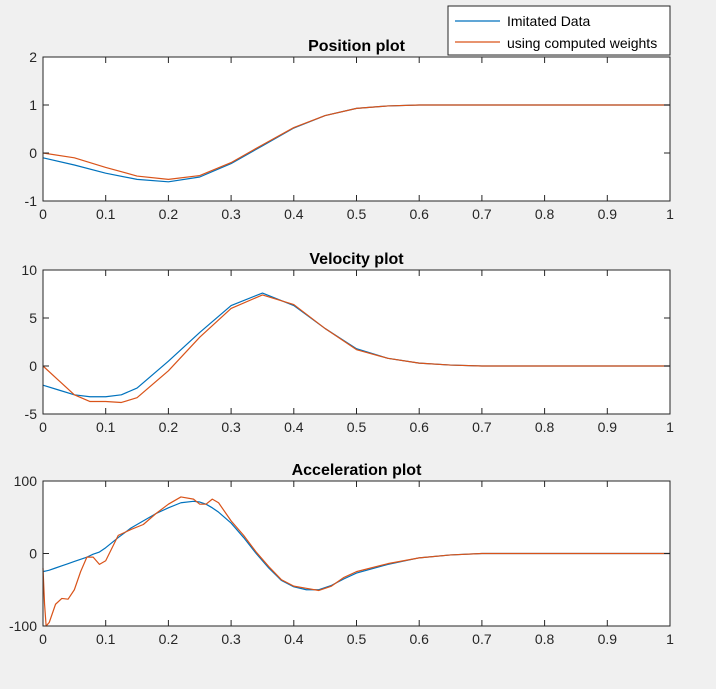 This screenshot has height=689, width=716. Describe the element at coordinates (26, 481) in the screenshot. I see `y-tick-label: 100` at that location.